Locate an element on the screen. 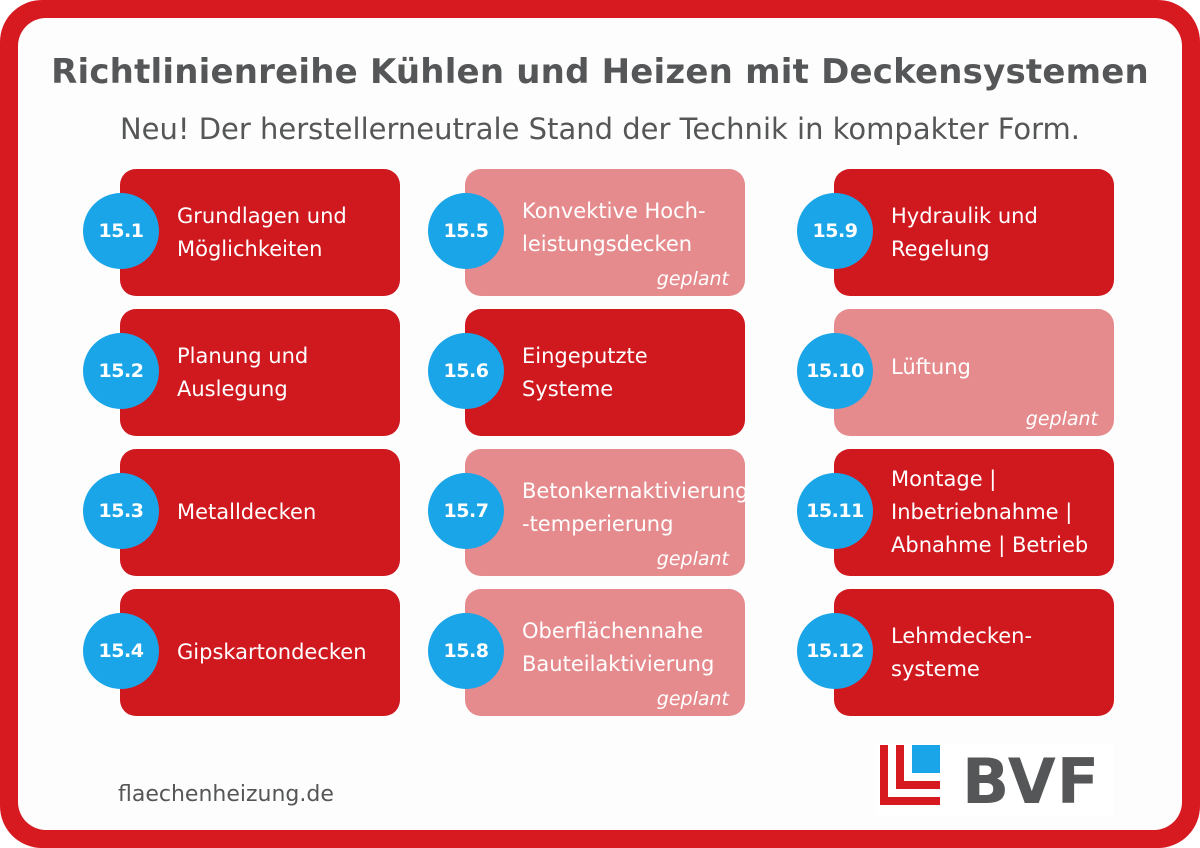 The height and width of the screenshot is (848, 1200). guideline-card-15-4: Gipskartondecken is located at coordinates (260, 652).